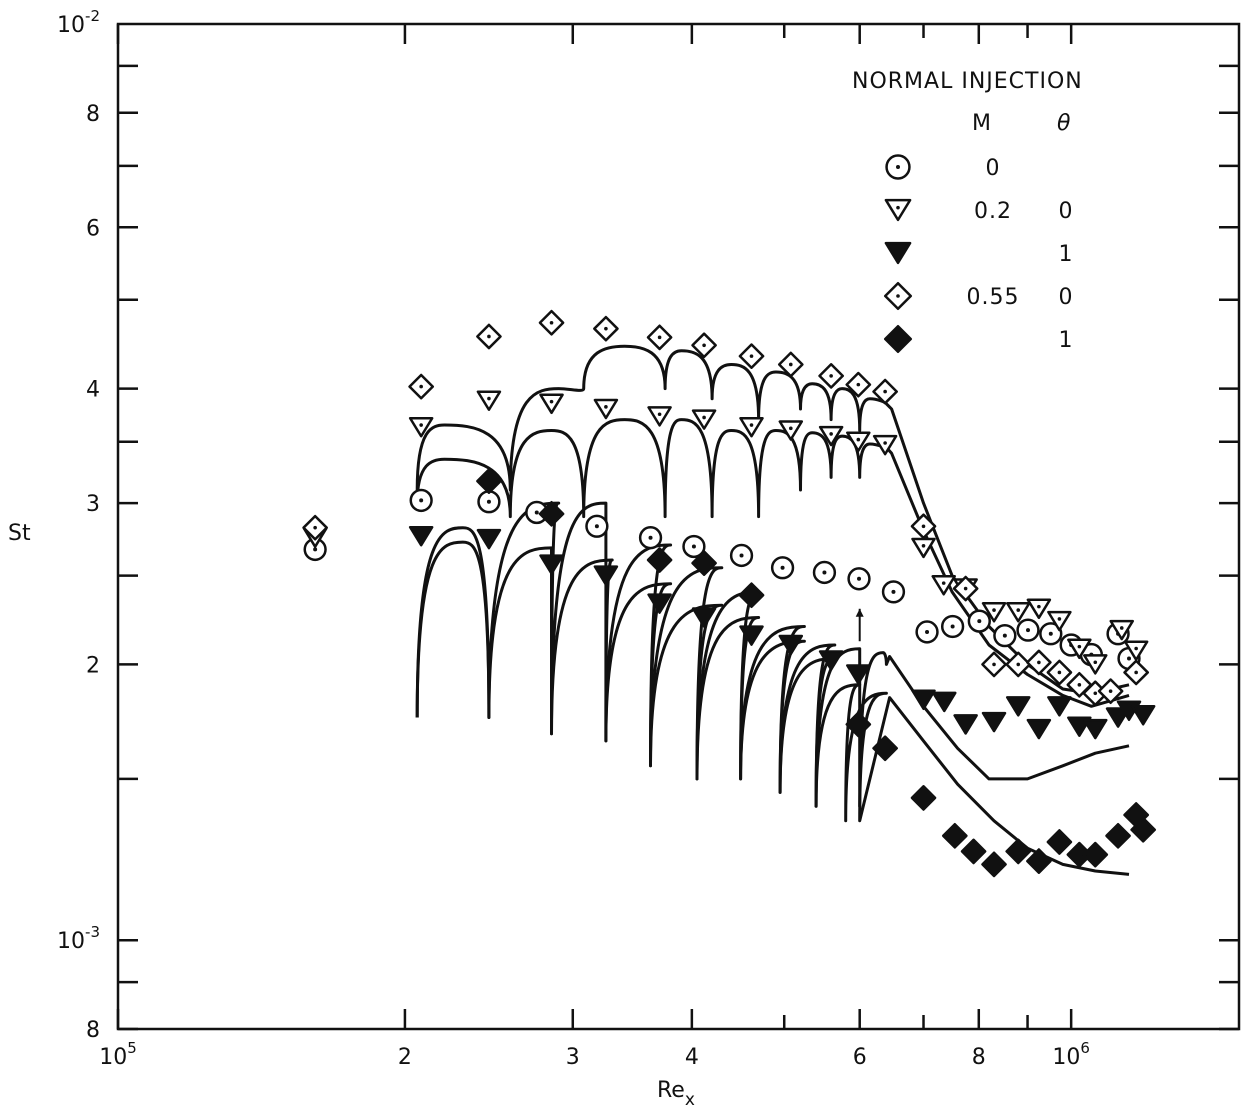  I want to click on x-tick-label: 105, so click(118, 1054).